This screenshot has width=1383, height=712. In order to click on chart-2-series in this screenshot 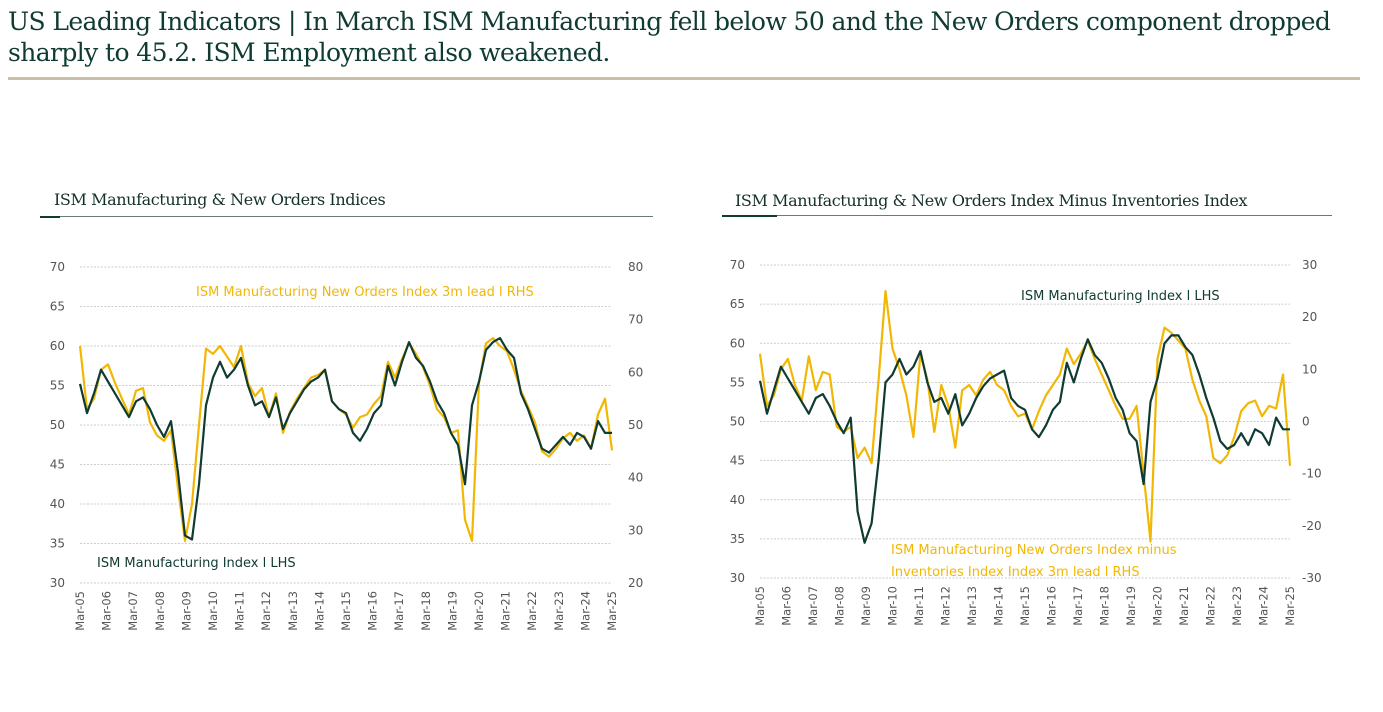, I will do `click(1025, 417)`.